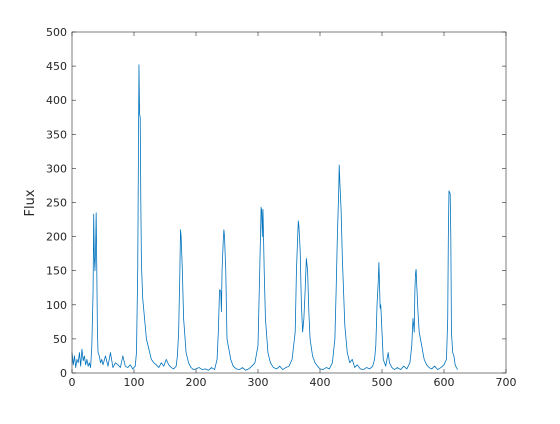  Describe the element at coordinates (56, 66) in the screenshot. I see `y-tick-label: 450` at that location.